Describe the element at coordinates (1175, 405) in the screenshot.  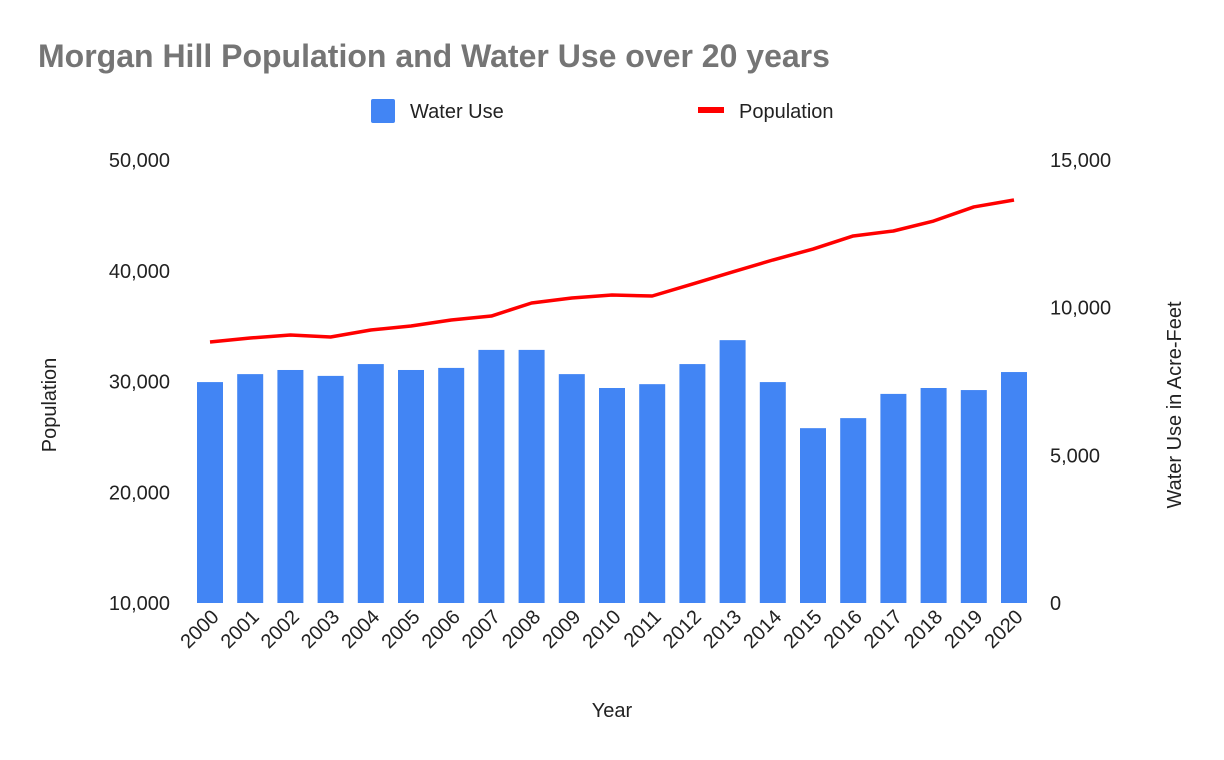
I see `right-axis-title: Water Use in Acre-Feet` at that location.